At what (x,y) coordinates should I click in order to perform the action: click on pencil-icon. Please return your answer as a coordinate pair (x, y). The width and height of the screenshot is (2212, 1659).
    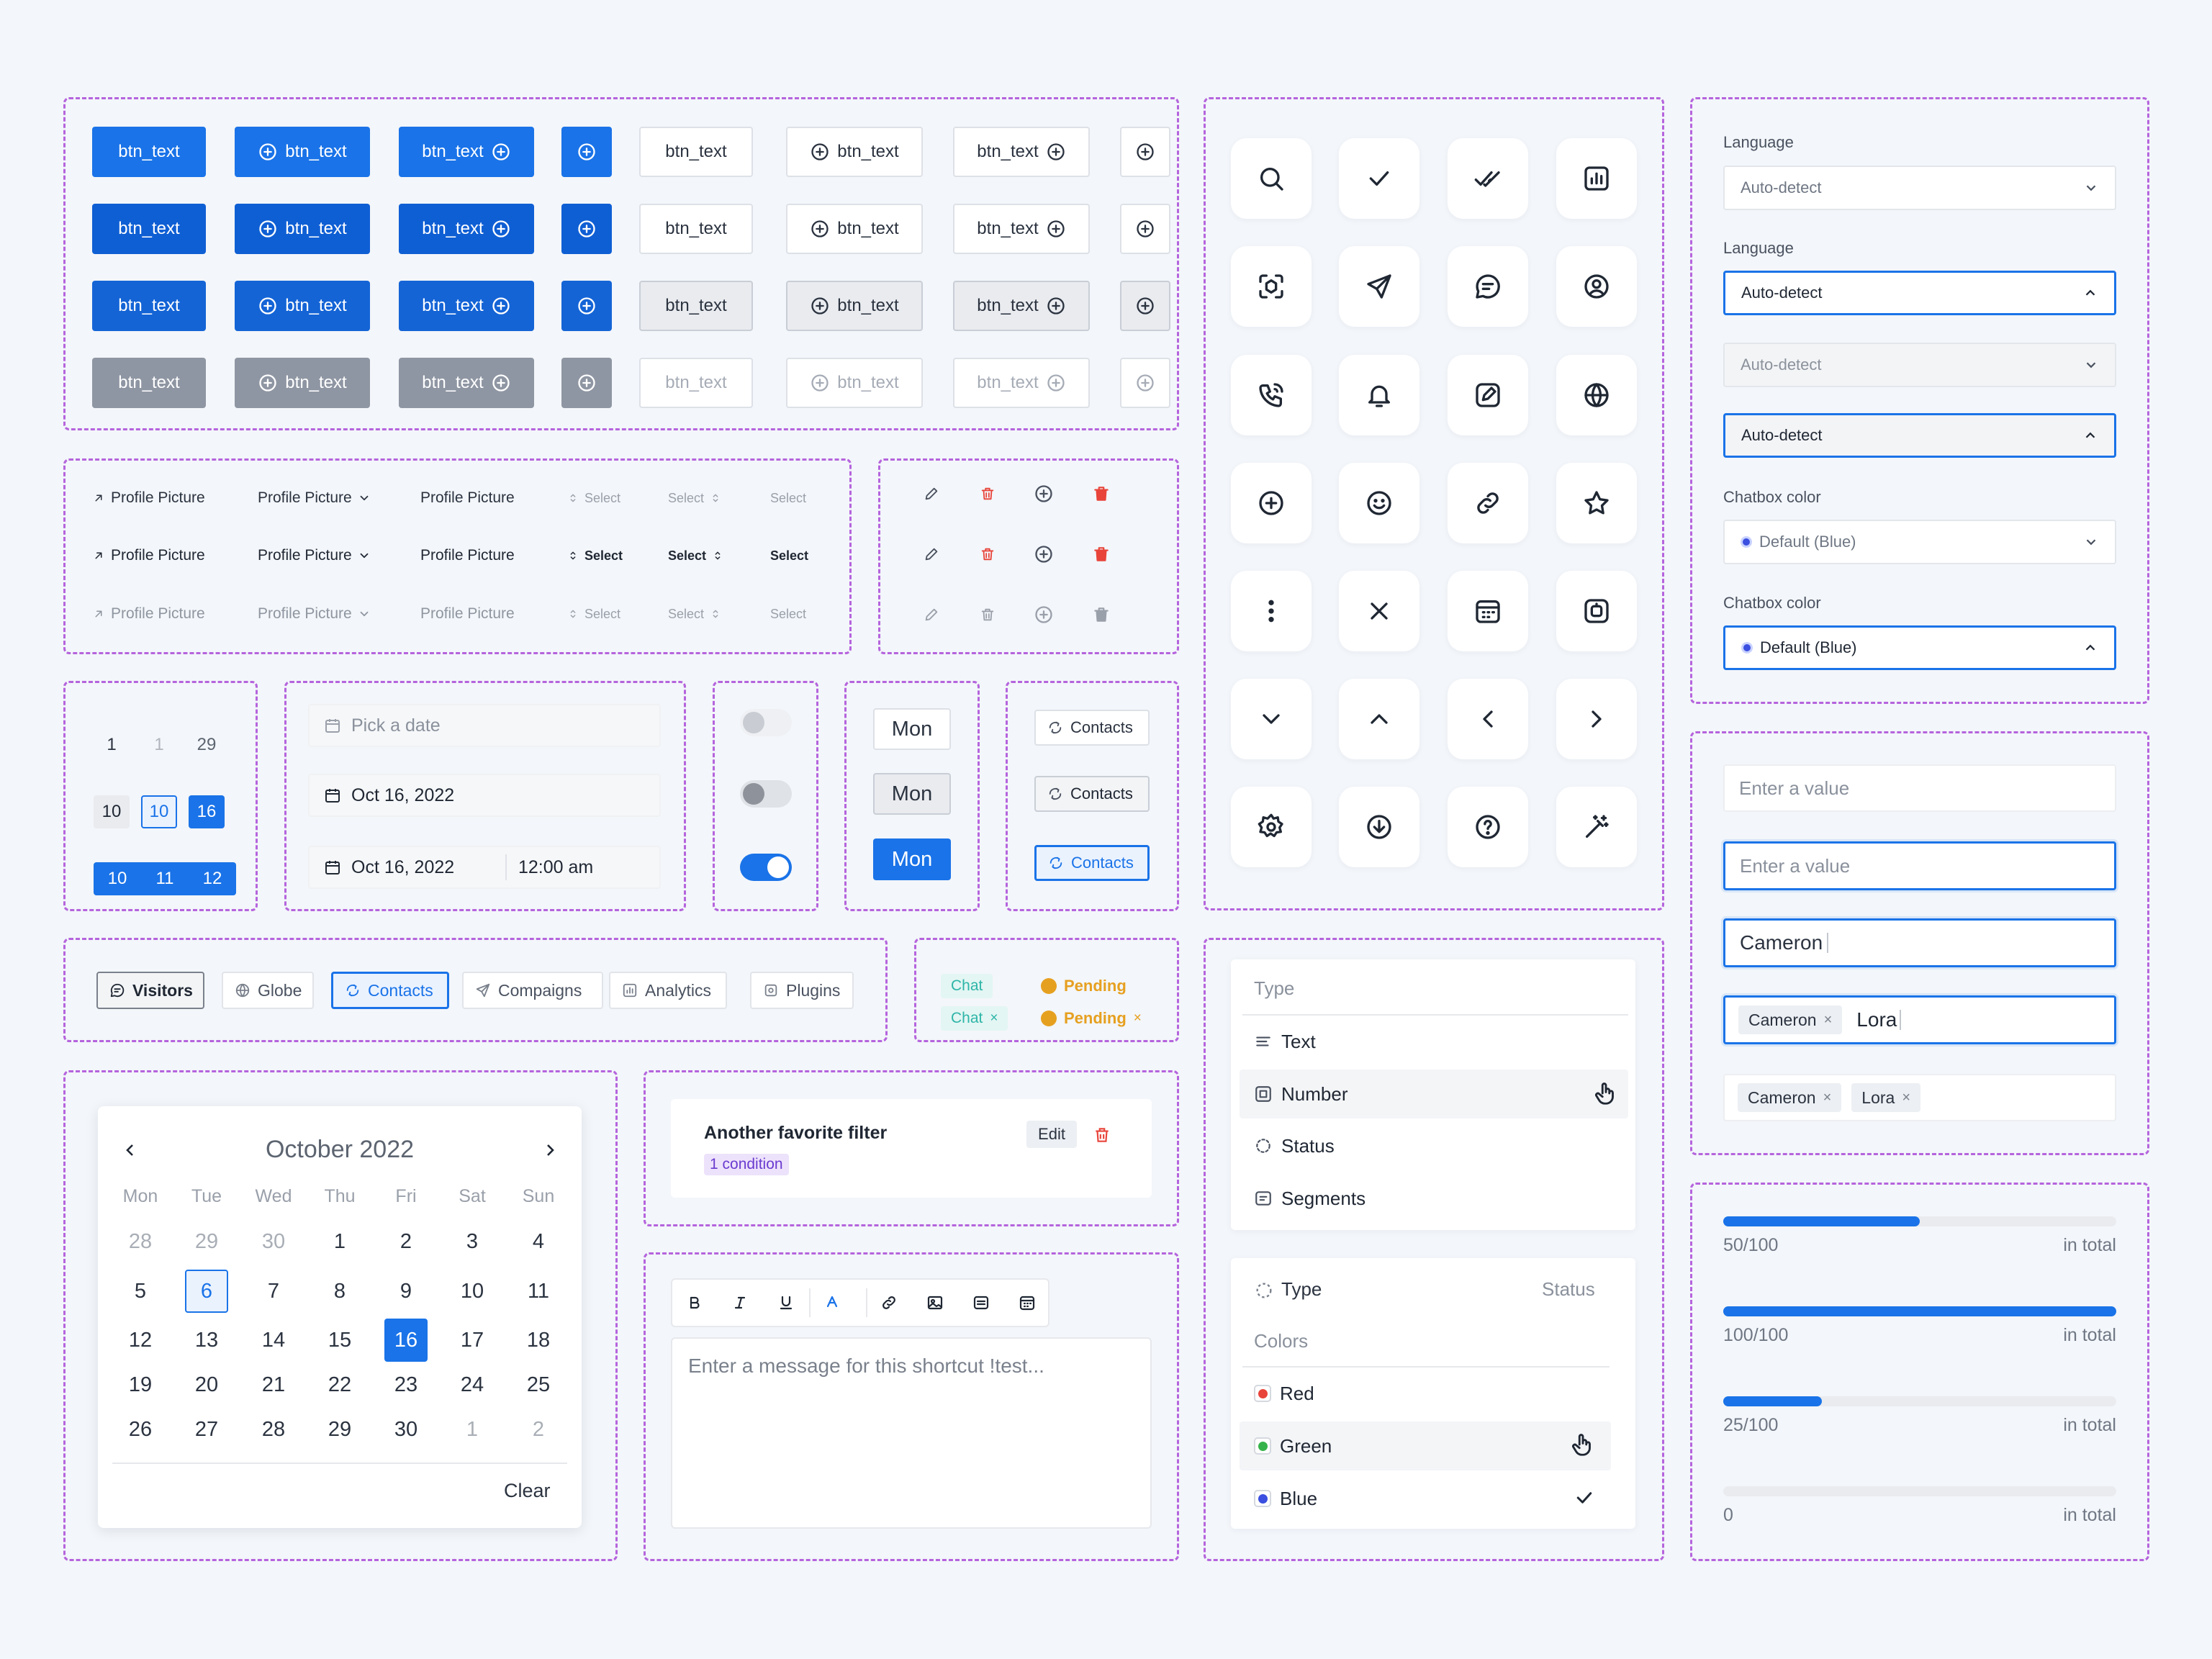
    Looking at the image, I should click on (931, 554).